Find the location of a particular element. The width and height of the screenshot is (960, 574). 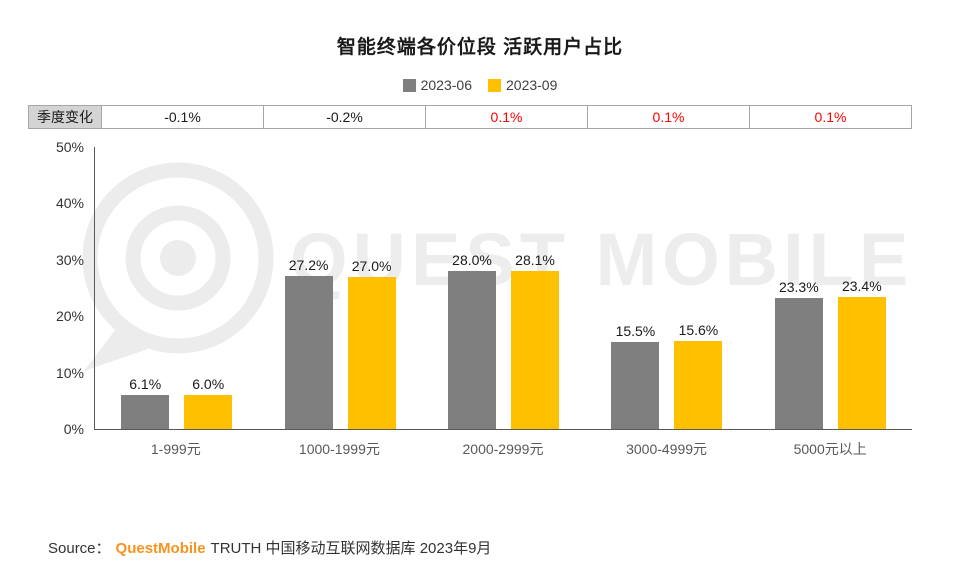

bar-2023-06-2000-2999元: 28.0% is located at coordinates (472, 288).